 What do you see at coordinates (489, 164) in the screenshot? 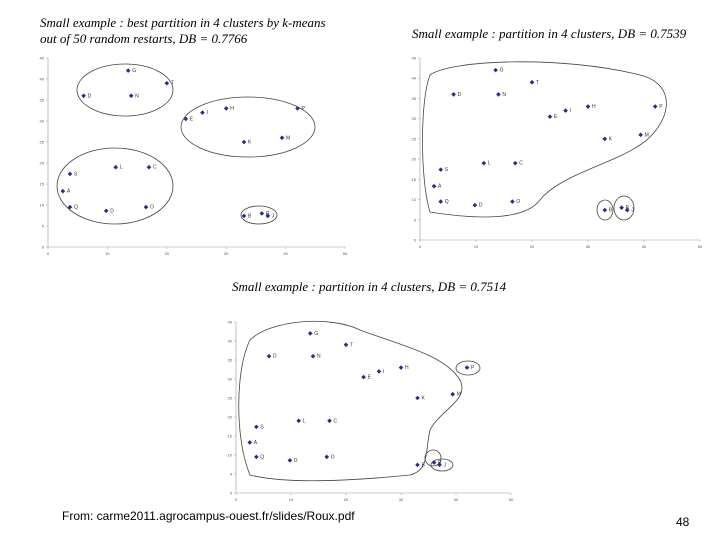
I see `point-label: L` at bounding box center [489, 164].